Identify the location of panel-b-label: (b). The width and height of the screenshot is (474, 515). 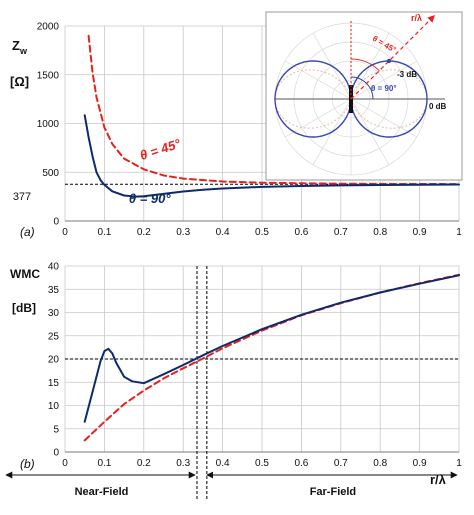
(27, 464).